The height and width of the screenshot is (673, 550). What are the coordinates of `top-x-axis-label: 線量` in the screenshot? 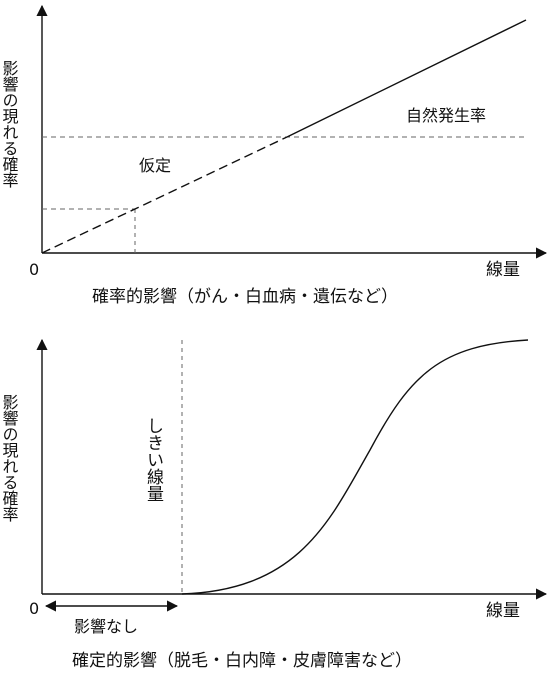 It's located at (503, 270).